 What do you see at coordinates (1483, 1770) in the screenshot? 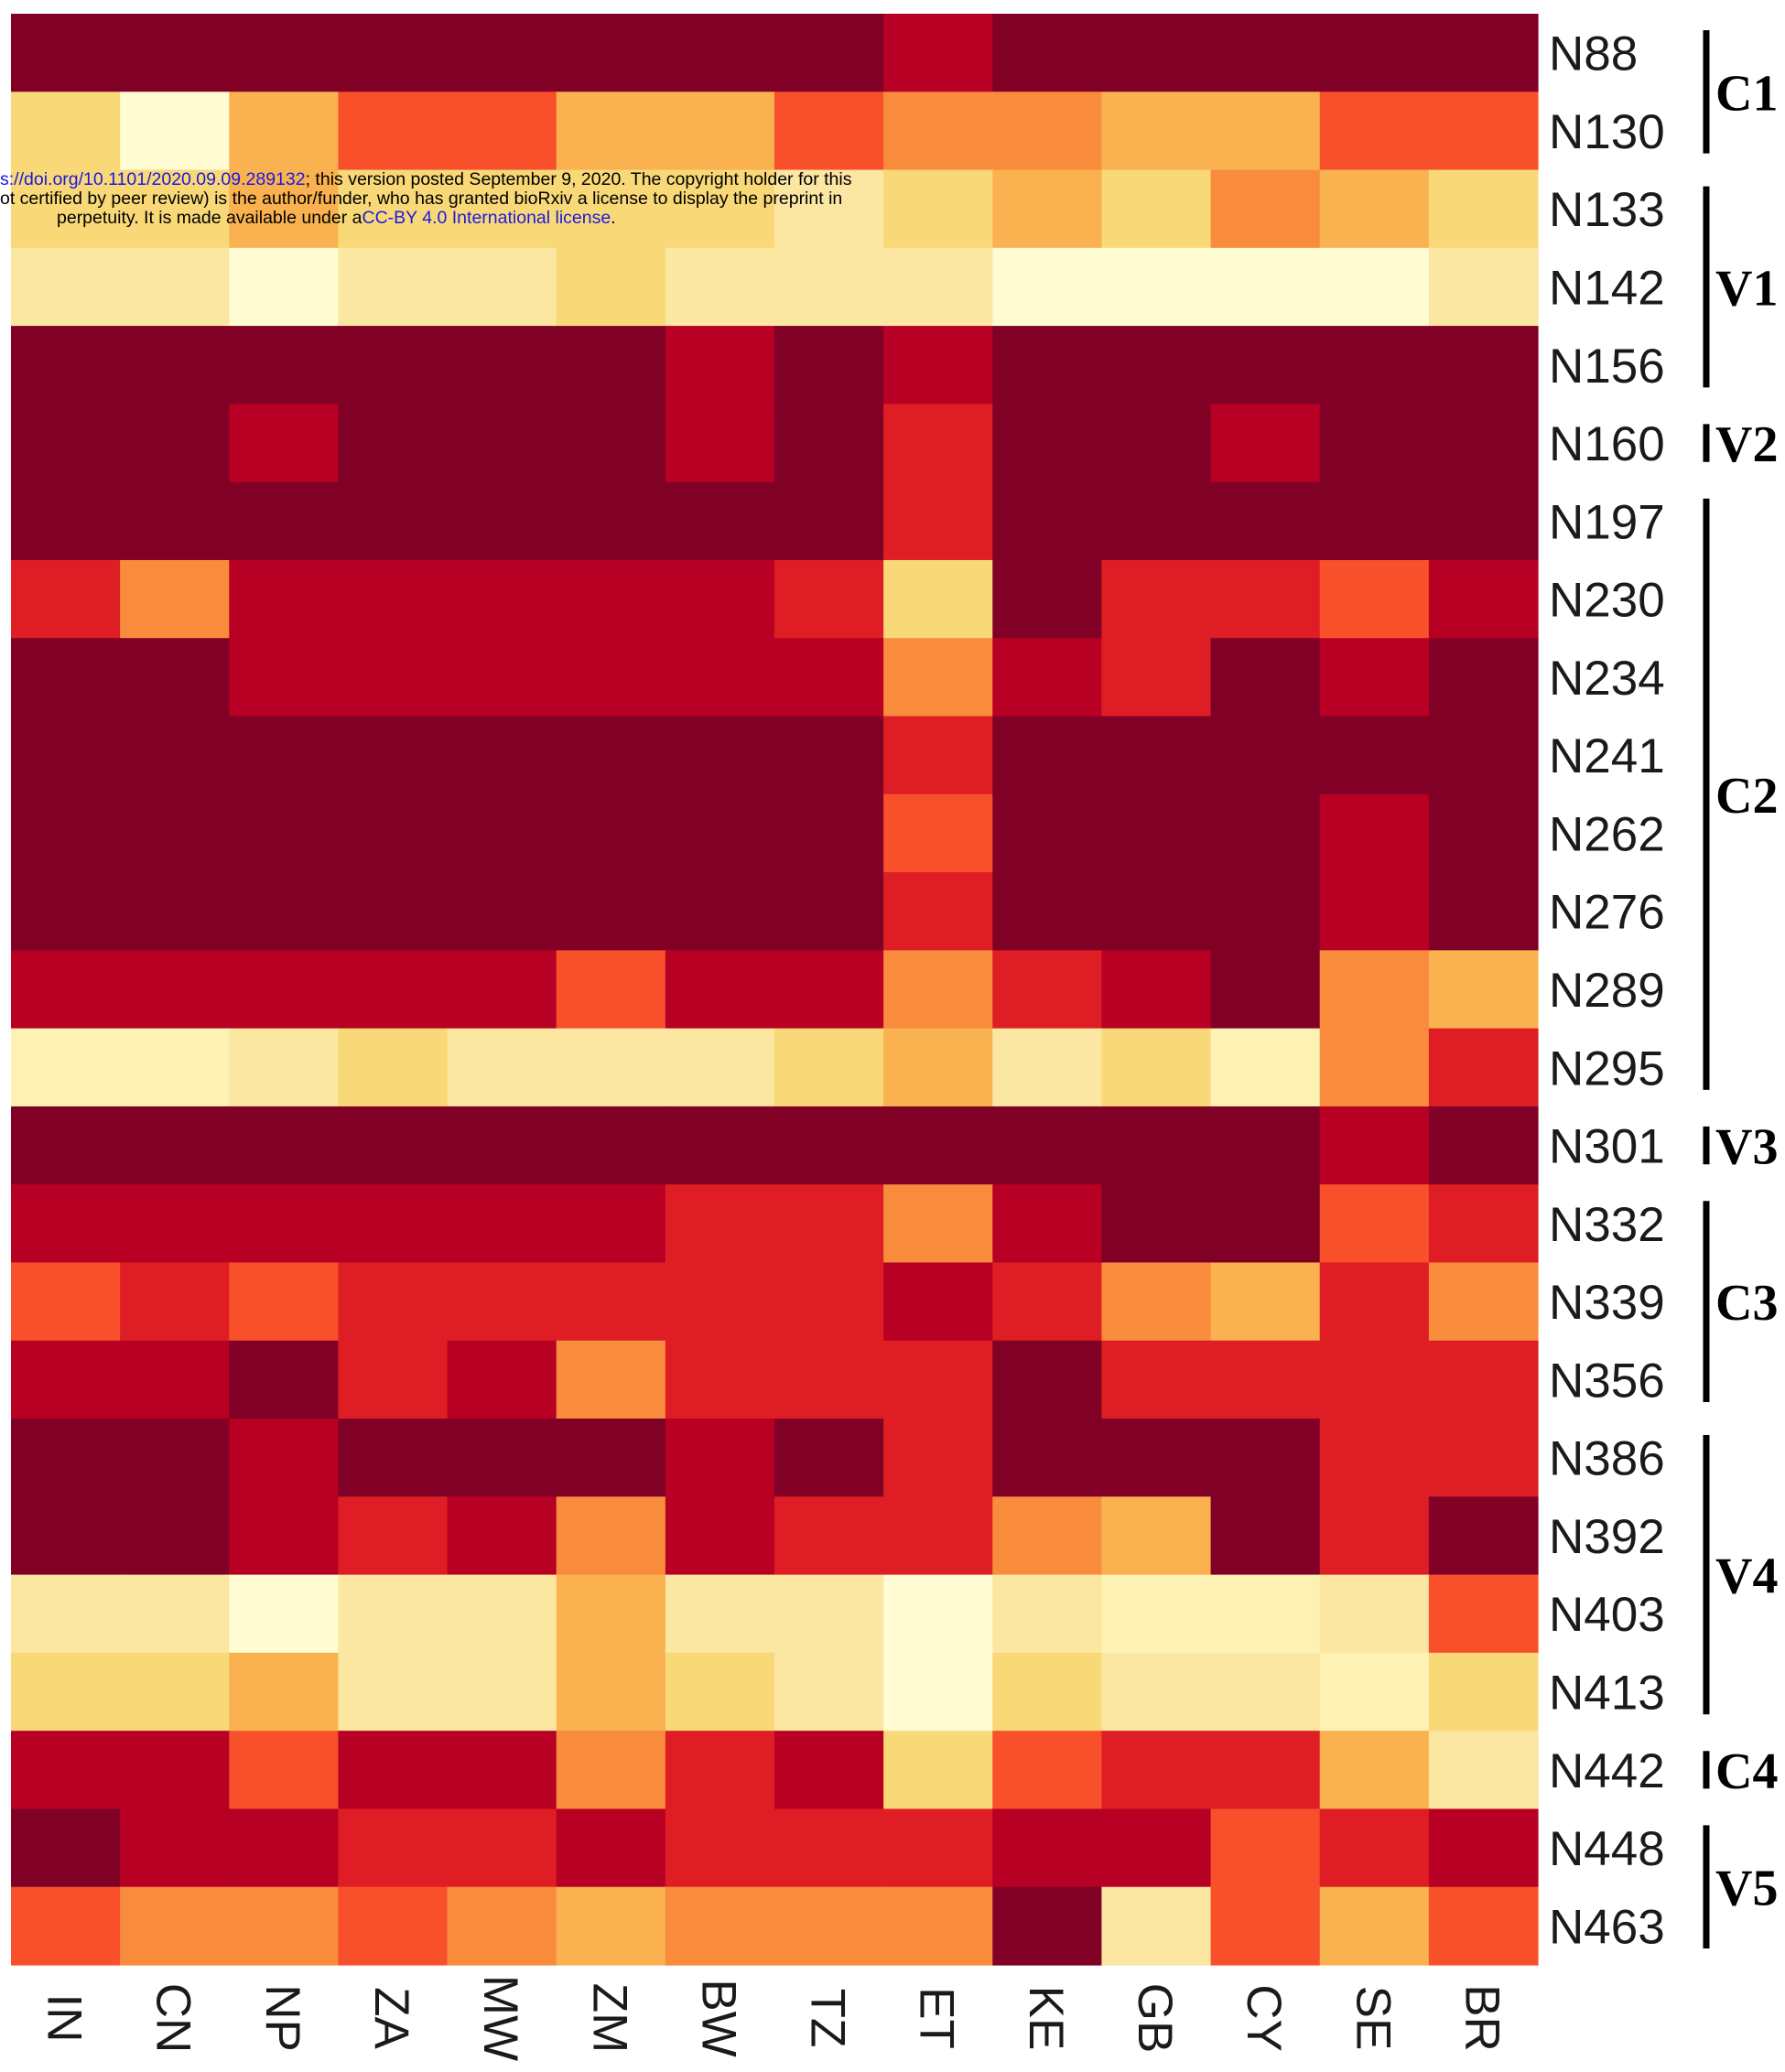
I see `heatmap-cell-N442-BR` at bounding box center [1483, 1770].